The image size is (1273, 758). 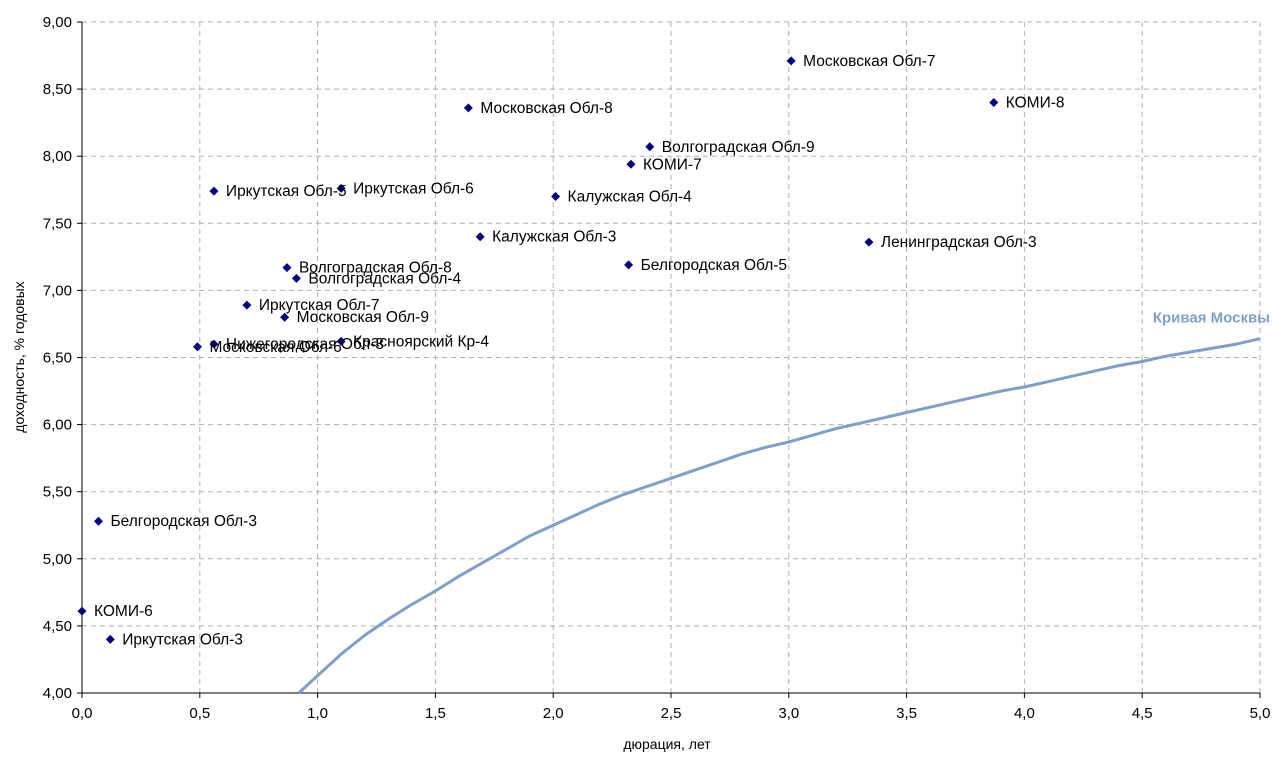 I want to click on x-tick-label: 3,5, so click(x=906, y=713).